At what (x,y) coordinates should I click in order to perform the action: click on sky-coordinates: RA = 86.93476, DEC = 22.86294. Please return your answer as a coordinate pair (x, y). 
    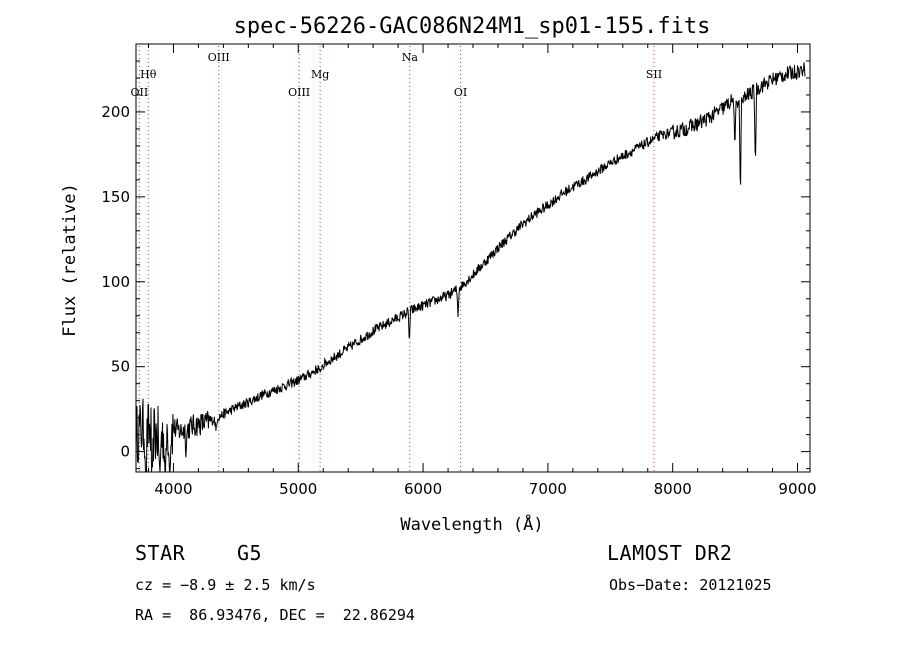
    Looking at the image, I should click on (275, 615).